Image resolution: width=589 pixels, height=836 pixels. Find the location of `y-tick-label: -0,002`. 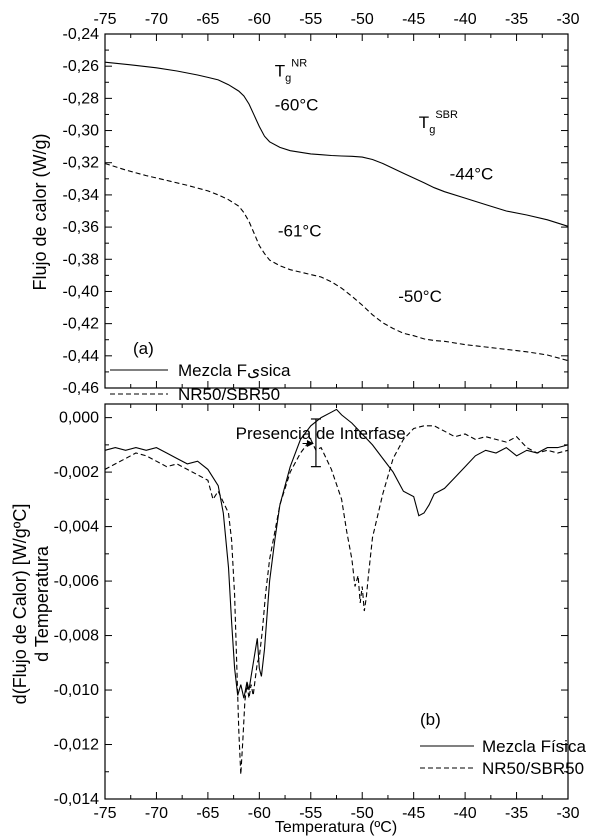

y-tick-label: -0,002 is located at coordinates (76, 472).